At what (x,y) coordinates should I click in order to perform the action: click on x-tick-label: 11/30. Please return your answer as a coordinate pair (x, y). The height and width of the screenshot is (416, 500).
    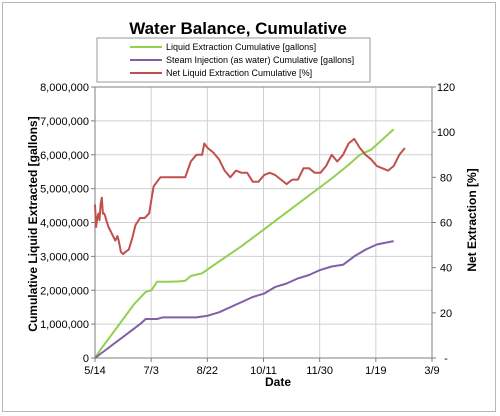
    Looking at the image, I should click on (319, 371).